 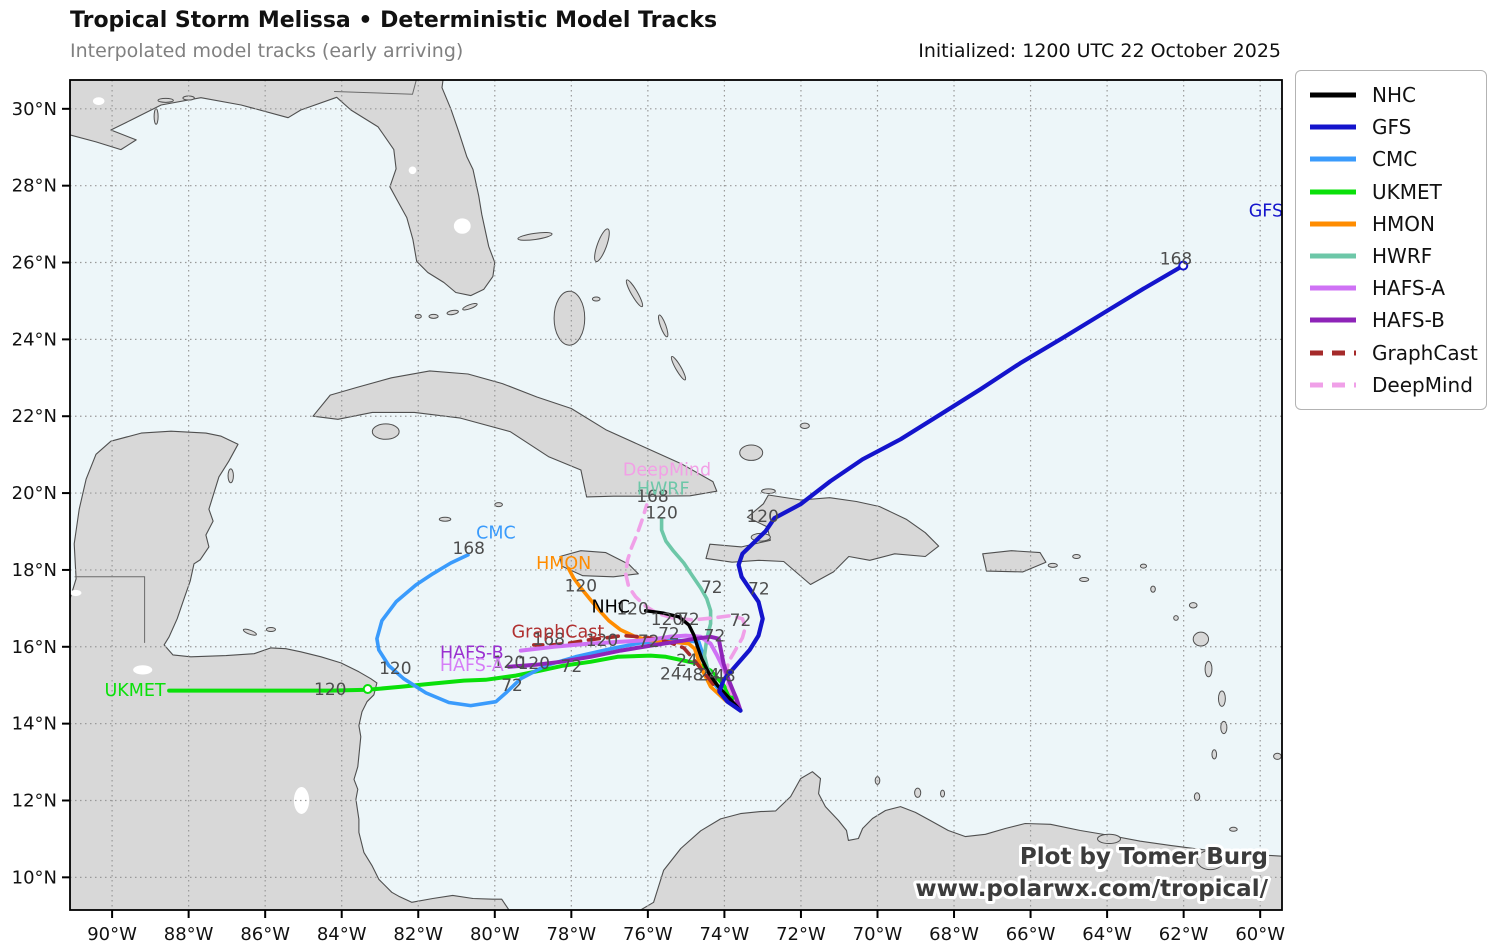 I want to click on land-cuba, so click(x=515, y=434).